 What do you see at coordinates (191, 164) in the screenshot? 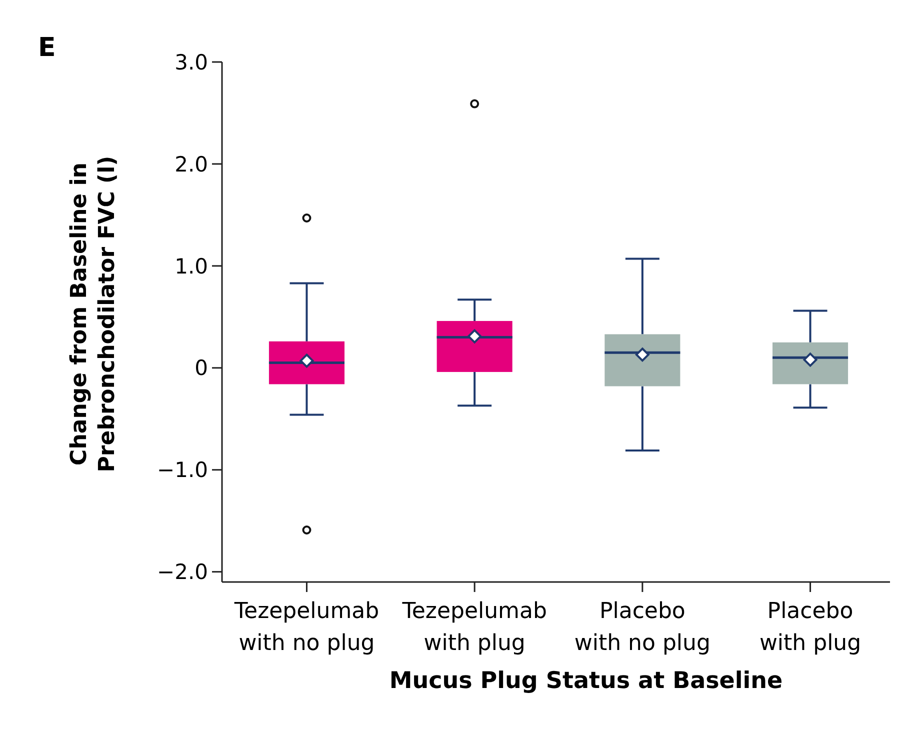
I see `y-tick-label: 2.0` at bounding box center [191, 164].